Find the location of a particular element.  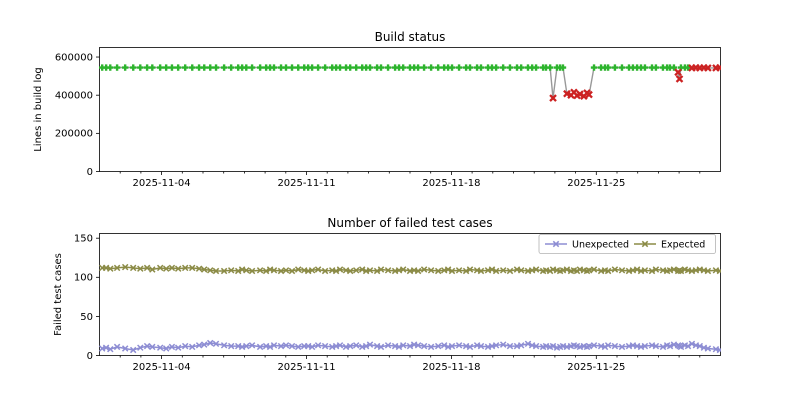

series-expected is located at coordinates (410, 269).